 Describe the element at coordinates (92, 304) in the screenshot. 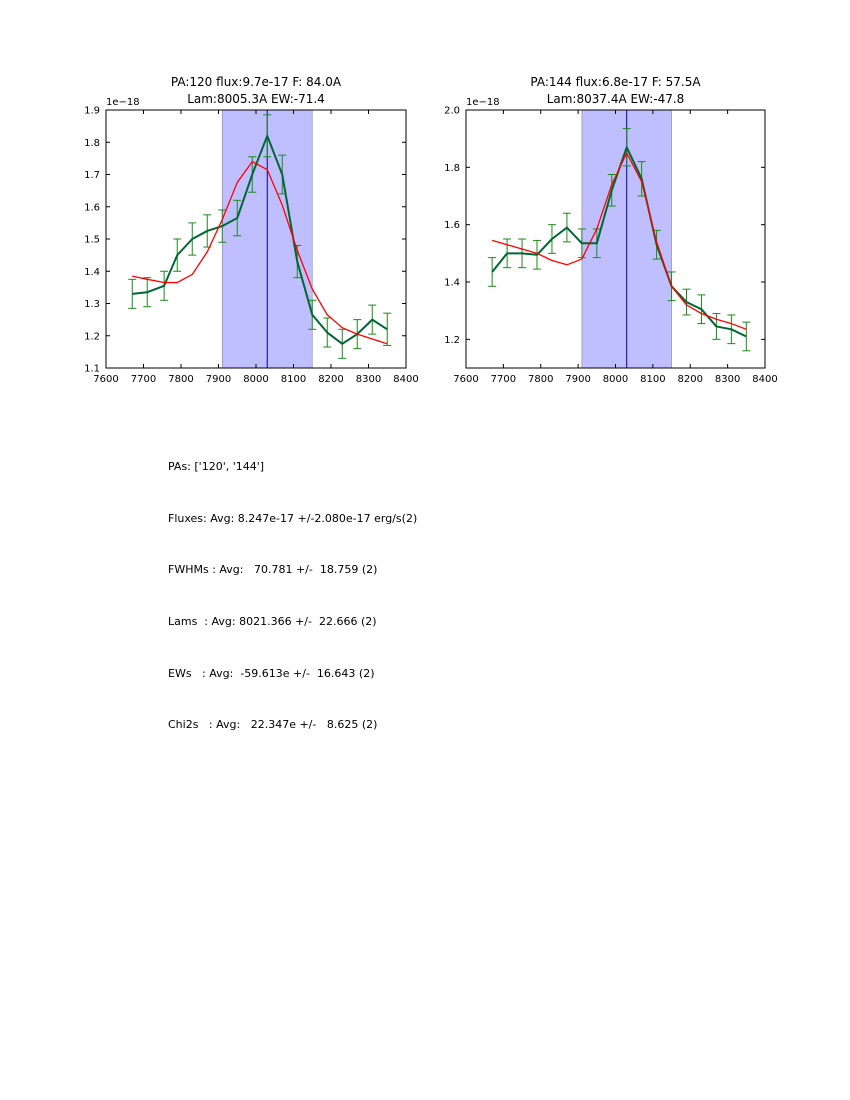

I see `y-tick-label: 1.3` at that location.